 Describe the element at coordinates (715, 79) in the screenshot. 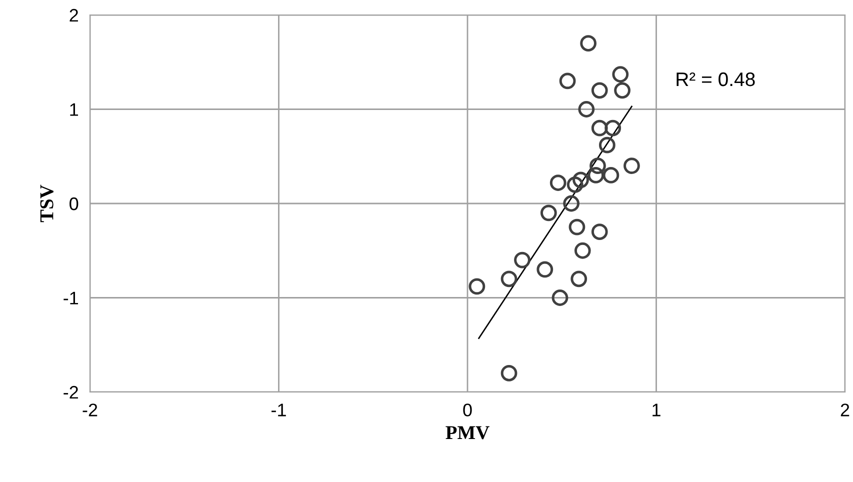

I see `annotation: R² = 0.48` at that location.